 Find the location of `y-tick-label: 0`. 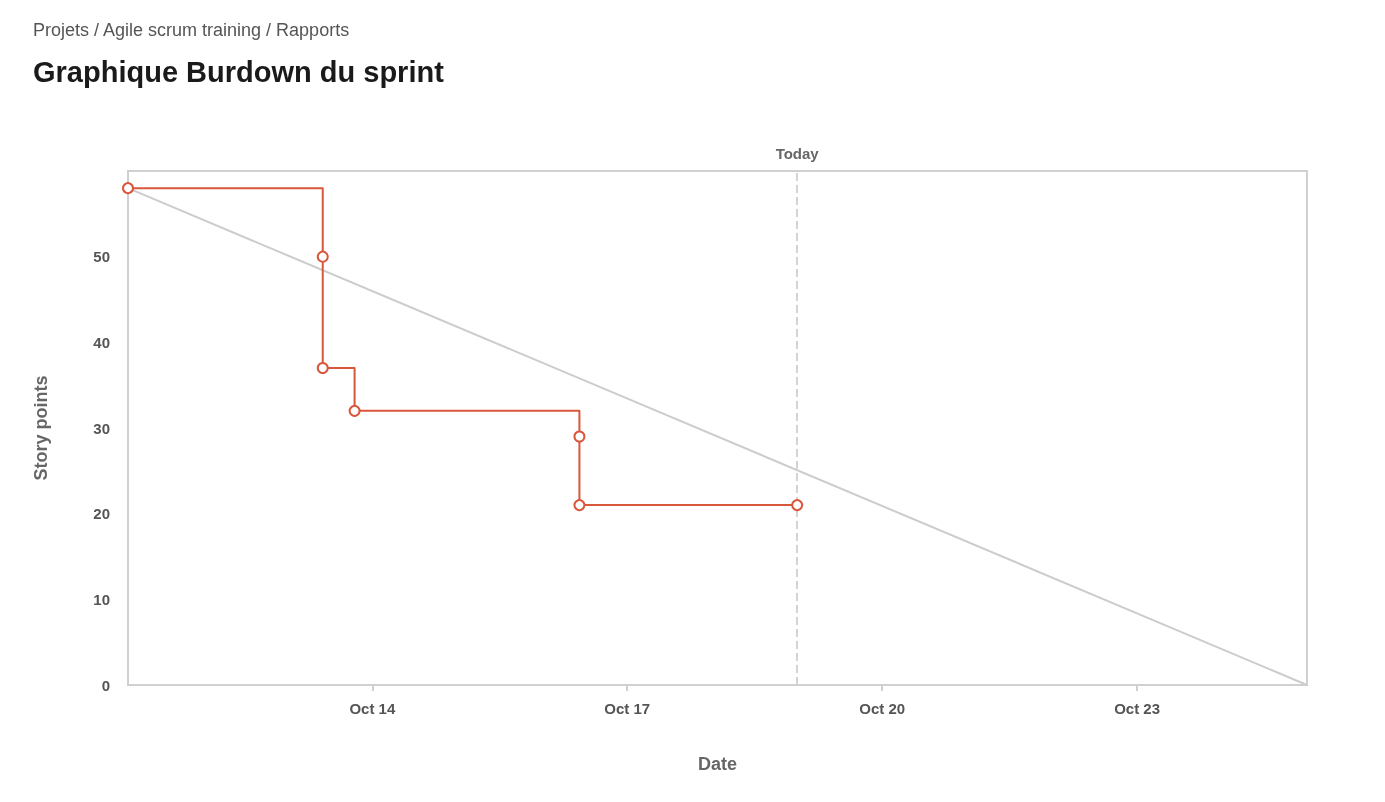

y-tick-label: 0 is located at coordinates (105, 685).